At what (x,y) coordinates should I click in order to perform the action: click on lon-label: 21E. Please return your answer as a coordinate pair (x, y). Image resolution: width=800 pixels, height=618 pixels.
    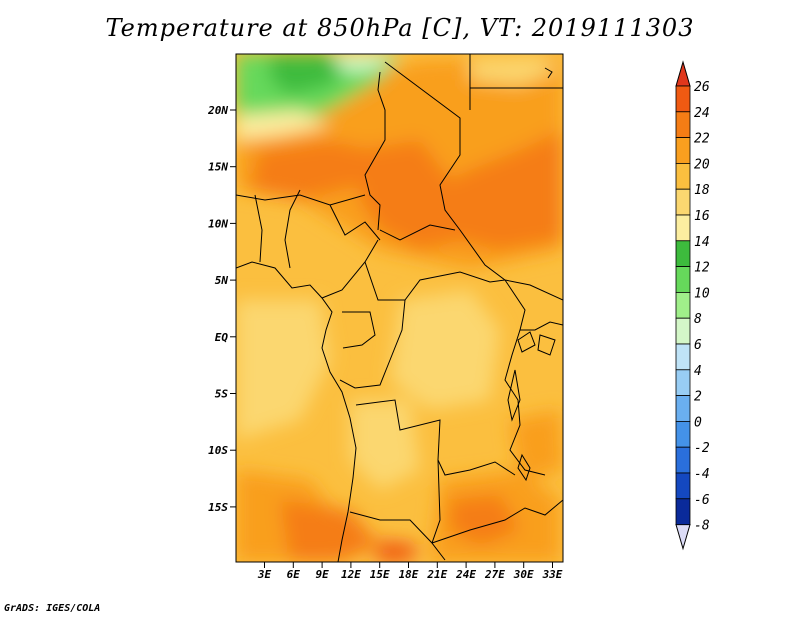
    Looking at the image, I should click on (436, 574).